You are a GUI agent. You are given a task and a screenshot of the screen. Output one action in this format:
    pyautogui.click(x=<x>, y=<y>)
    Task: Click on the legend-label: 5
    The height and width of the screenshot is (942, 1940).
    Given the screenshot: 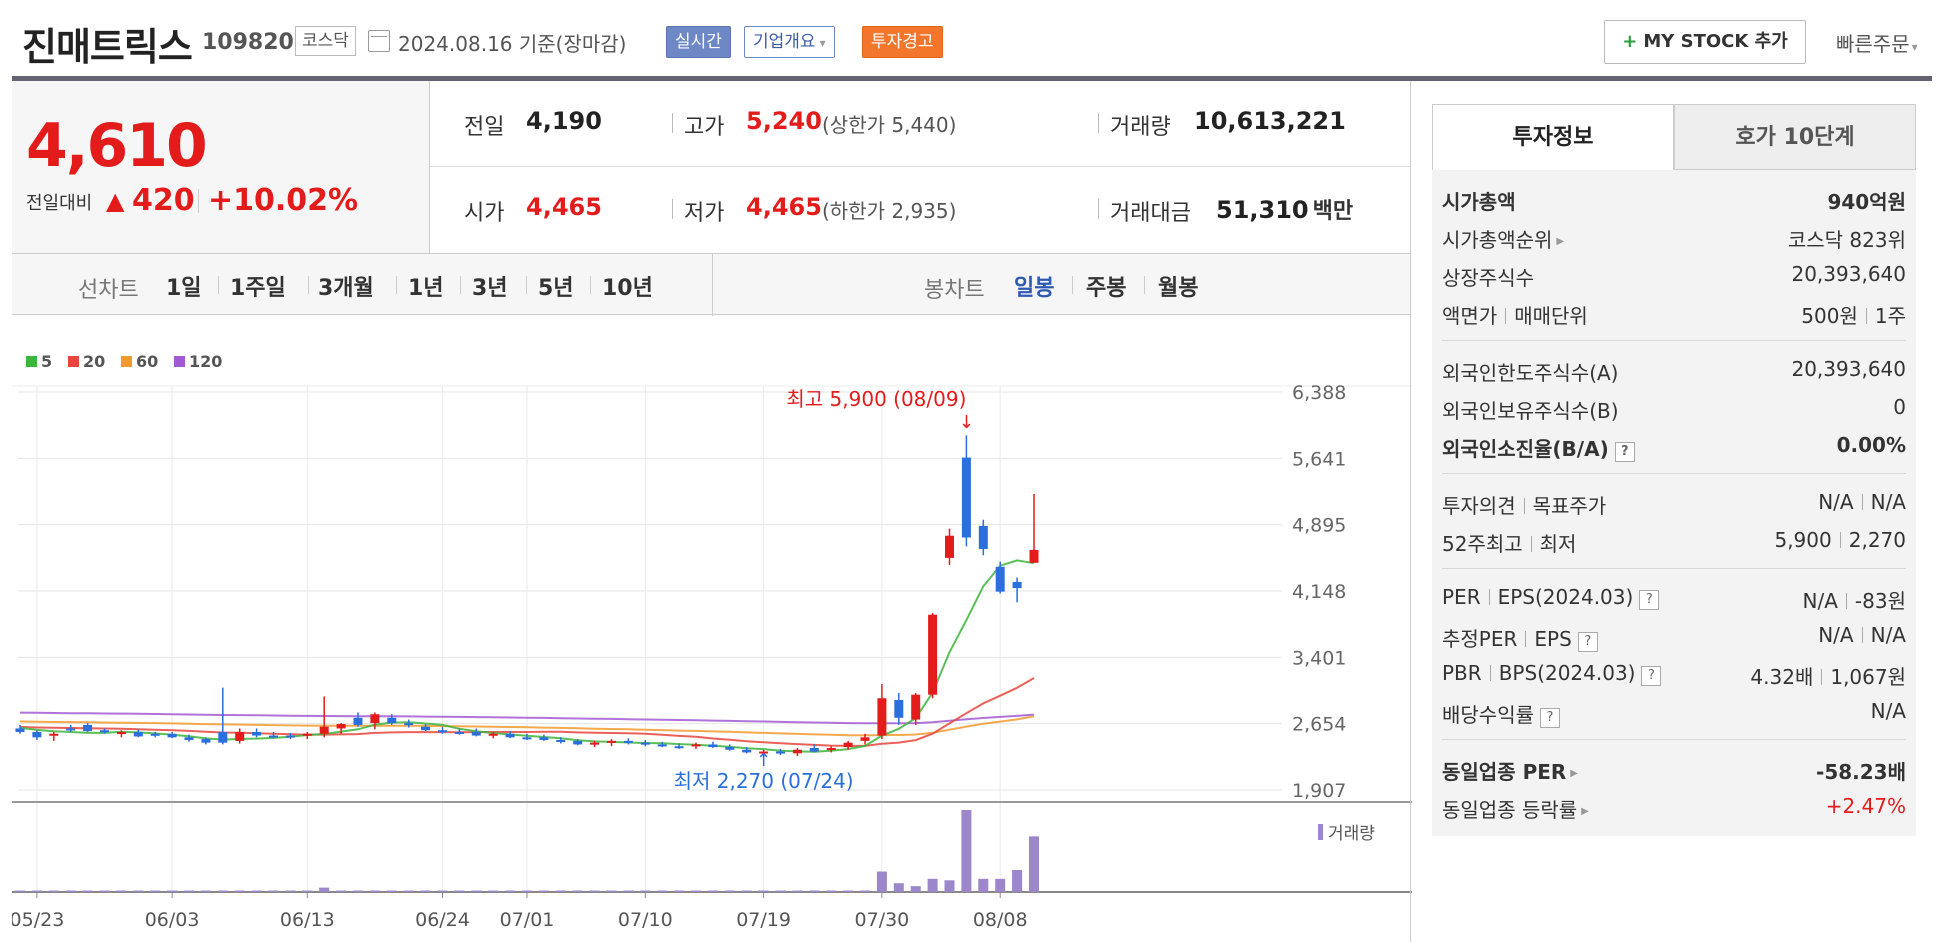 What is the action you would take?
    pyautogui.click(x=46, y=361)
    